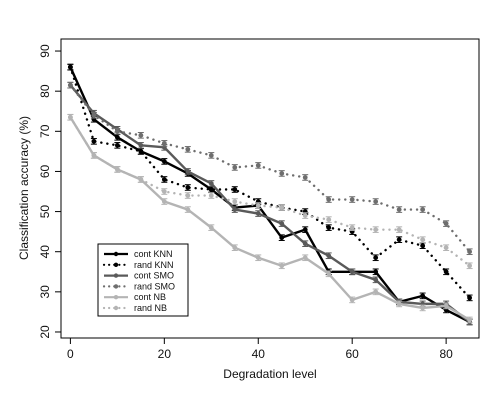 Image resolution: width=500 pixels, height=400 pixels. I want to click on y-tick-label: 50, so click(45, 212).